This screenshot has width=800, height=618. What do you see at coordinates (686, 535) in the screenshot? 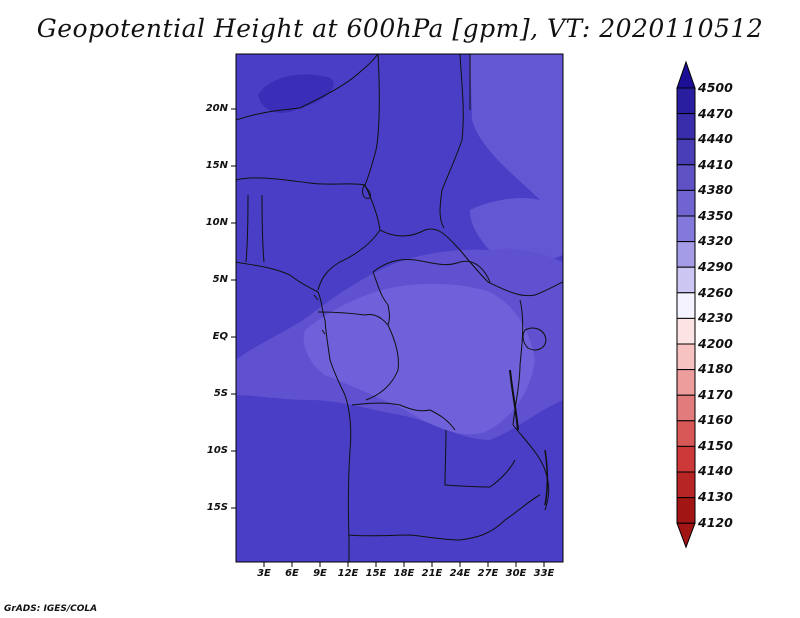
I see `colorbar-cap-bottom` at bounding box center [686, 535].